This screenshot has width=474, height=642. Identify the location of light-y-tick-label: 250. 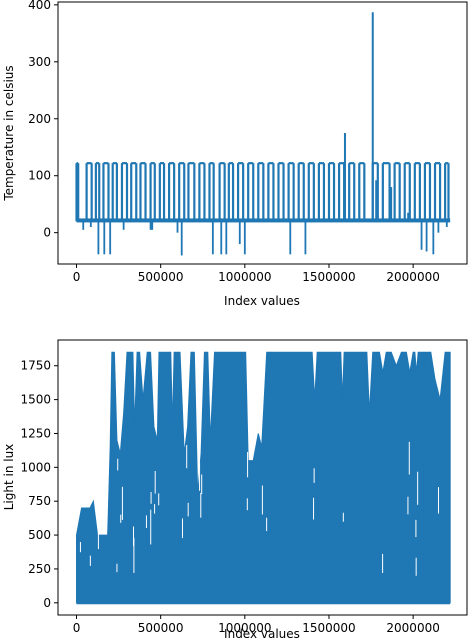
(39, 569).